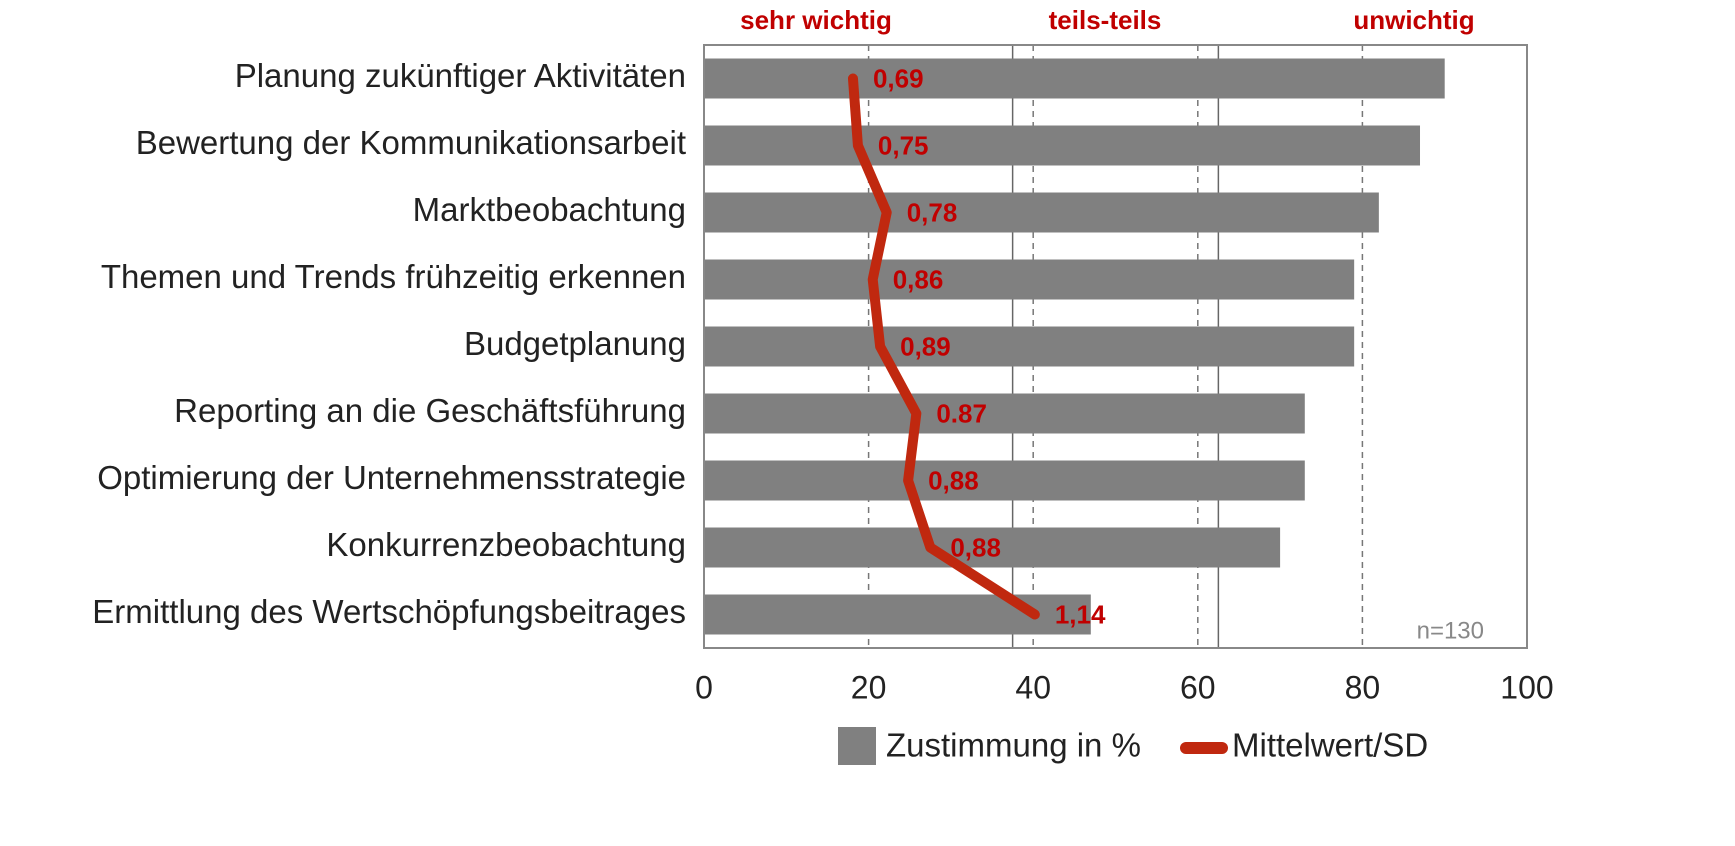 Image resolution: width=1735 pixels, height=846 pixels. Describe the element at coordinates (898, 78) in the screenshot. I see `point-label: 0,69` at that location.